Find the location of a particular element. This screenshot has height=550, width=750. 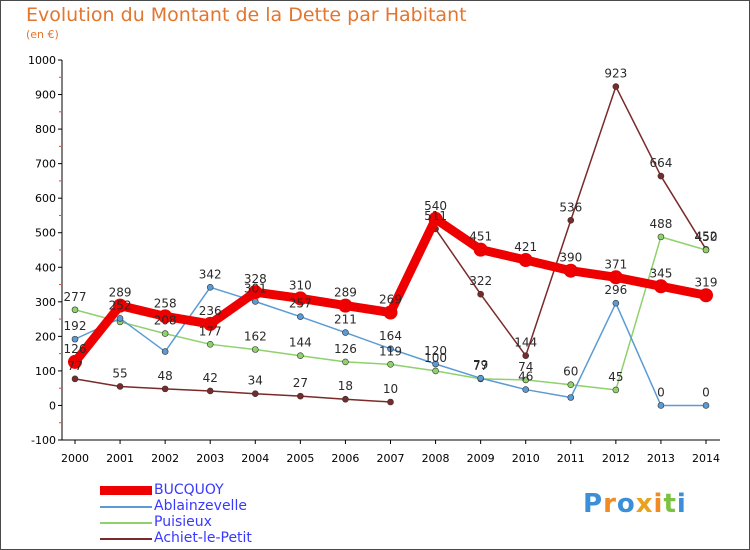

data-label: 451 is located at coordinates (480, 237).